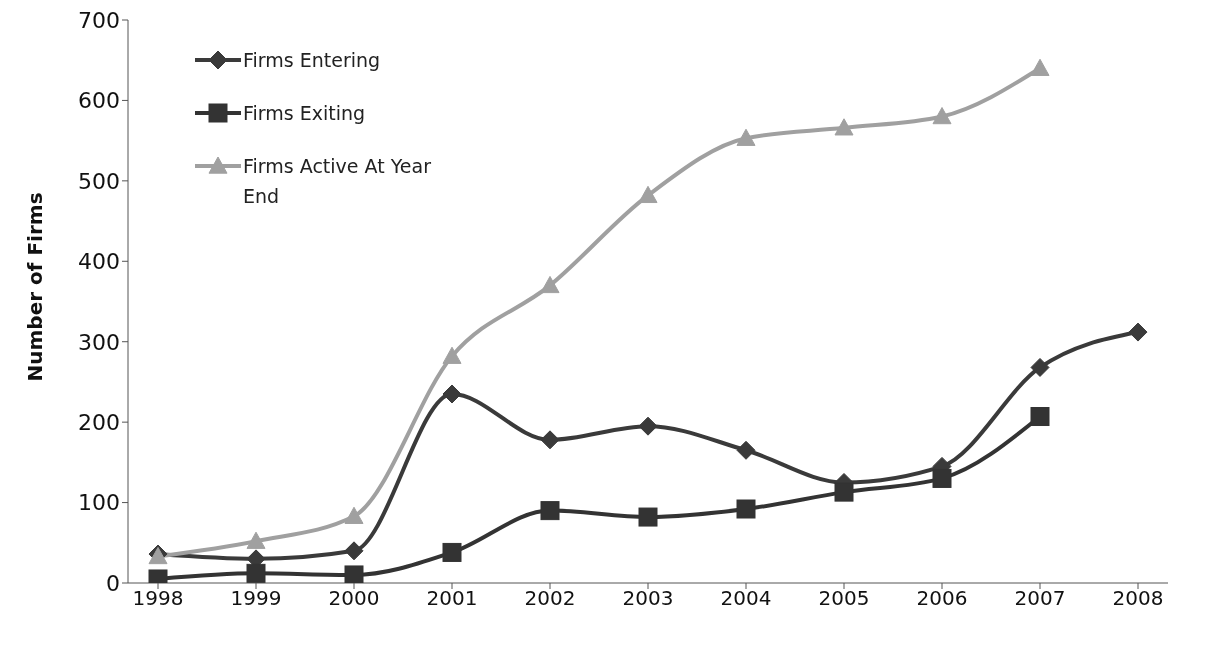 The height and width of the screenshot is (647, 1215). What do you see at coordinates (648, 598) in the screenshot?
I see `x-tick-label: 2003` at bounding box center [648, 598].